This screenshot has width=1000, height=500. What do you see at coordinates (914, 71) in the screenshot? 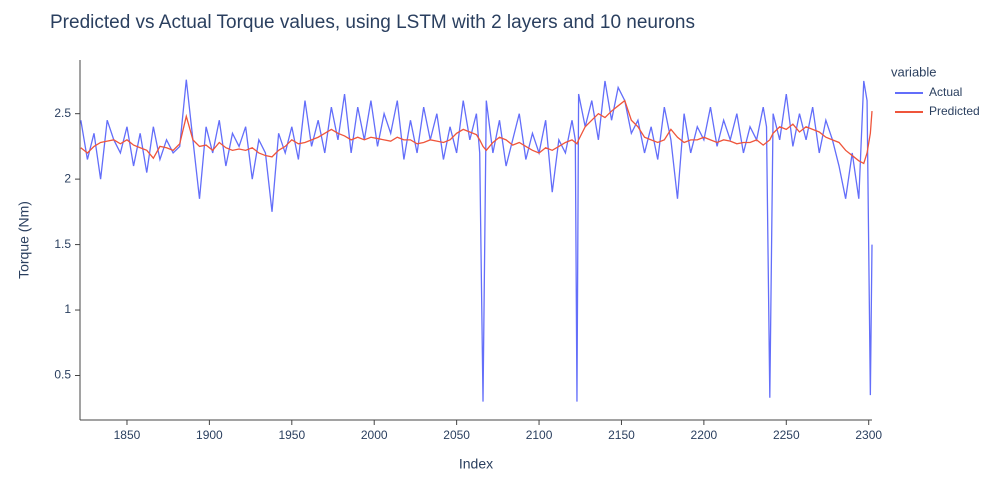
I see `legend-title: variable` at bounding box center [914, 71].